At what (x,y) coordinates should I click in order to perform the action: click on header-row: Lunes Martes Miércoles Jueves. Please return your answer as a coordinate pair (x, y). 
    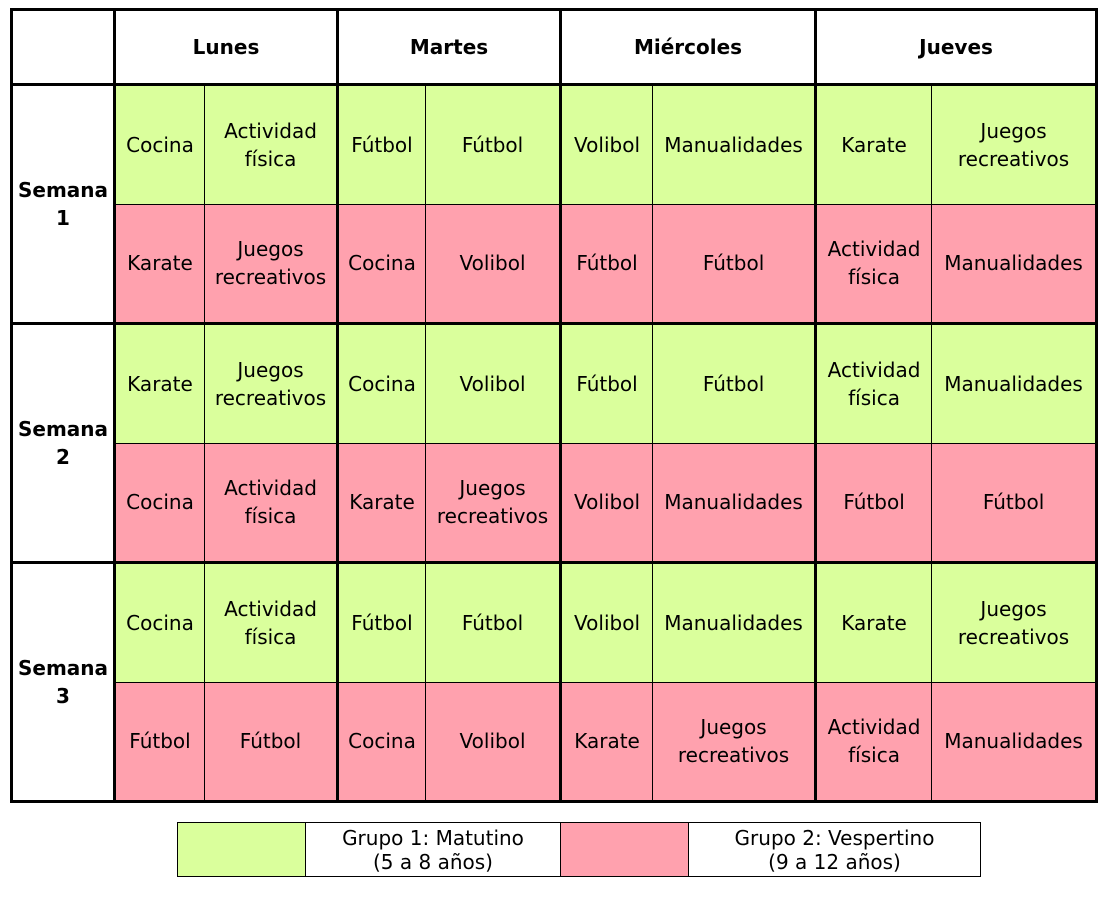
    Looking at the image, I should click on (554, 47).